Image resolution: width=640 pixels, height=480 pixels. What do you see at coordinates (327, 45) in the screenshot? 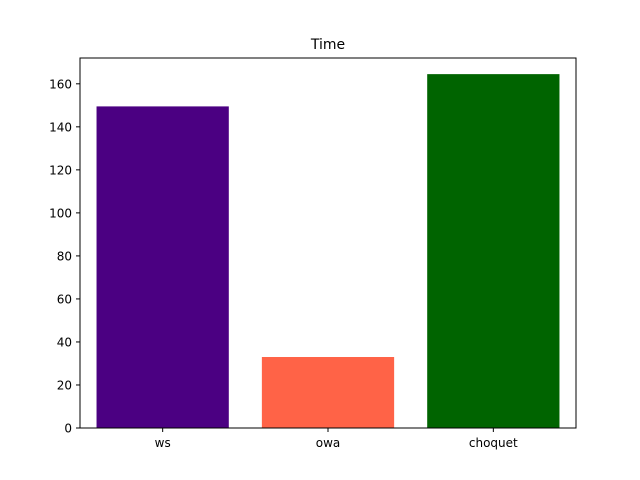
I see `chart-title: Time` at bounding box center [327, 45].